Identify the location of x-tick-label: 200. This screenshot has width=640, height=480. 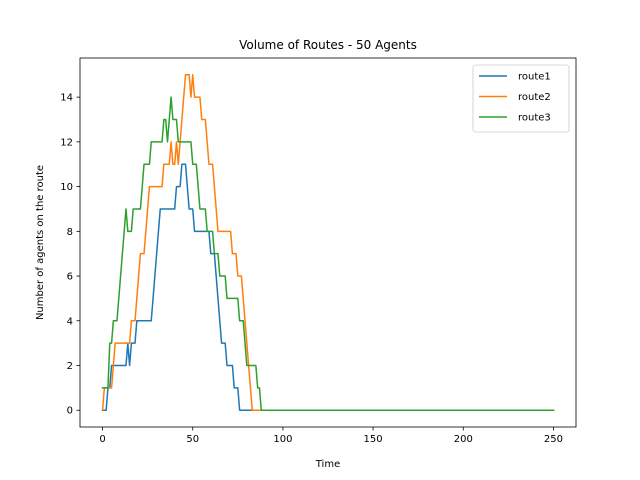
(463, 439).